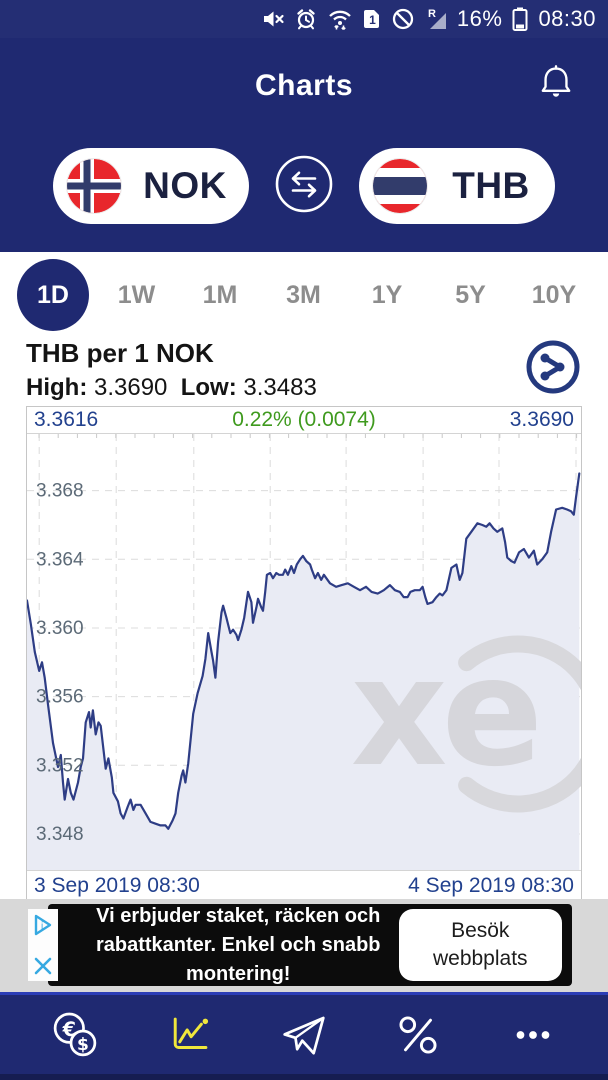 The width and height of the screenshot is (608, 1080). I want to click on adchoices-icon: i, so click(43, 925).